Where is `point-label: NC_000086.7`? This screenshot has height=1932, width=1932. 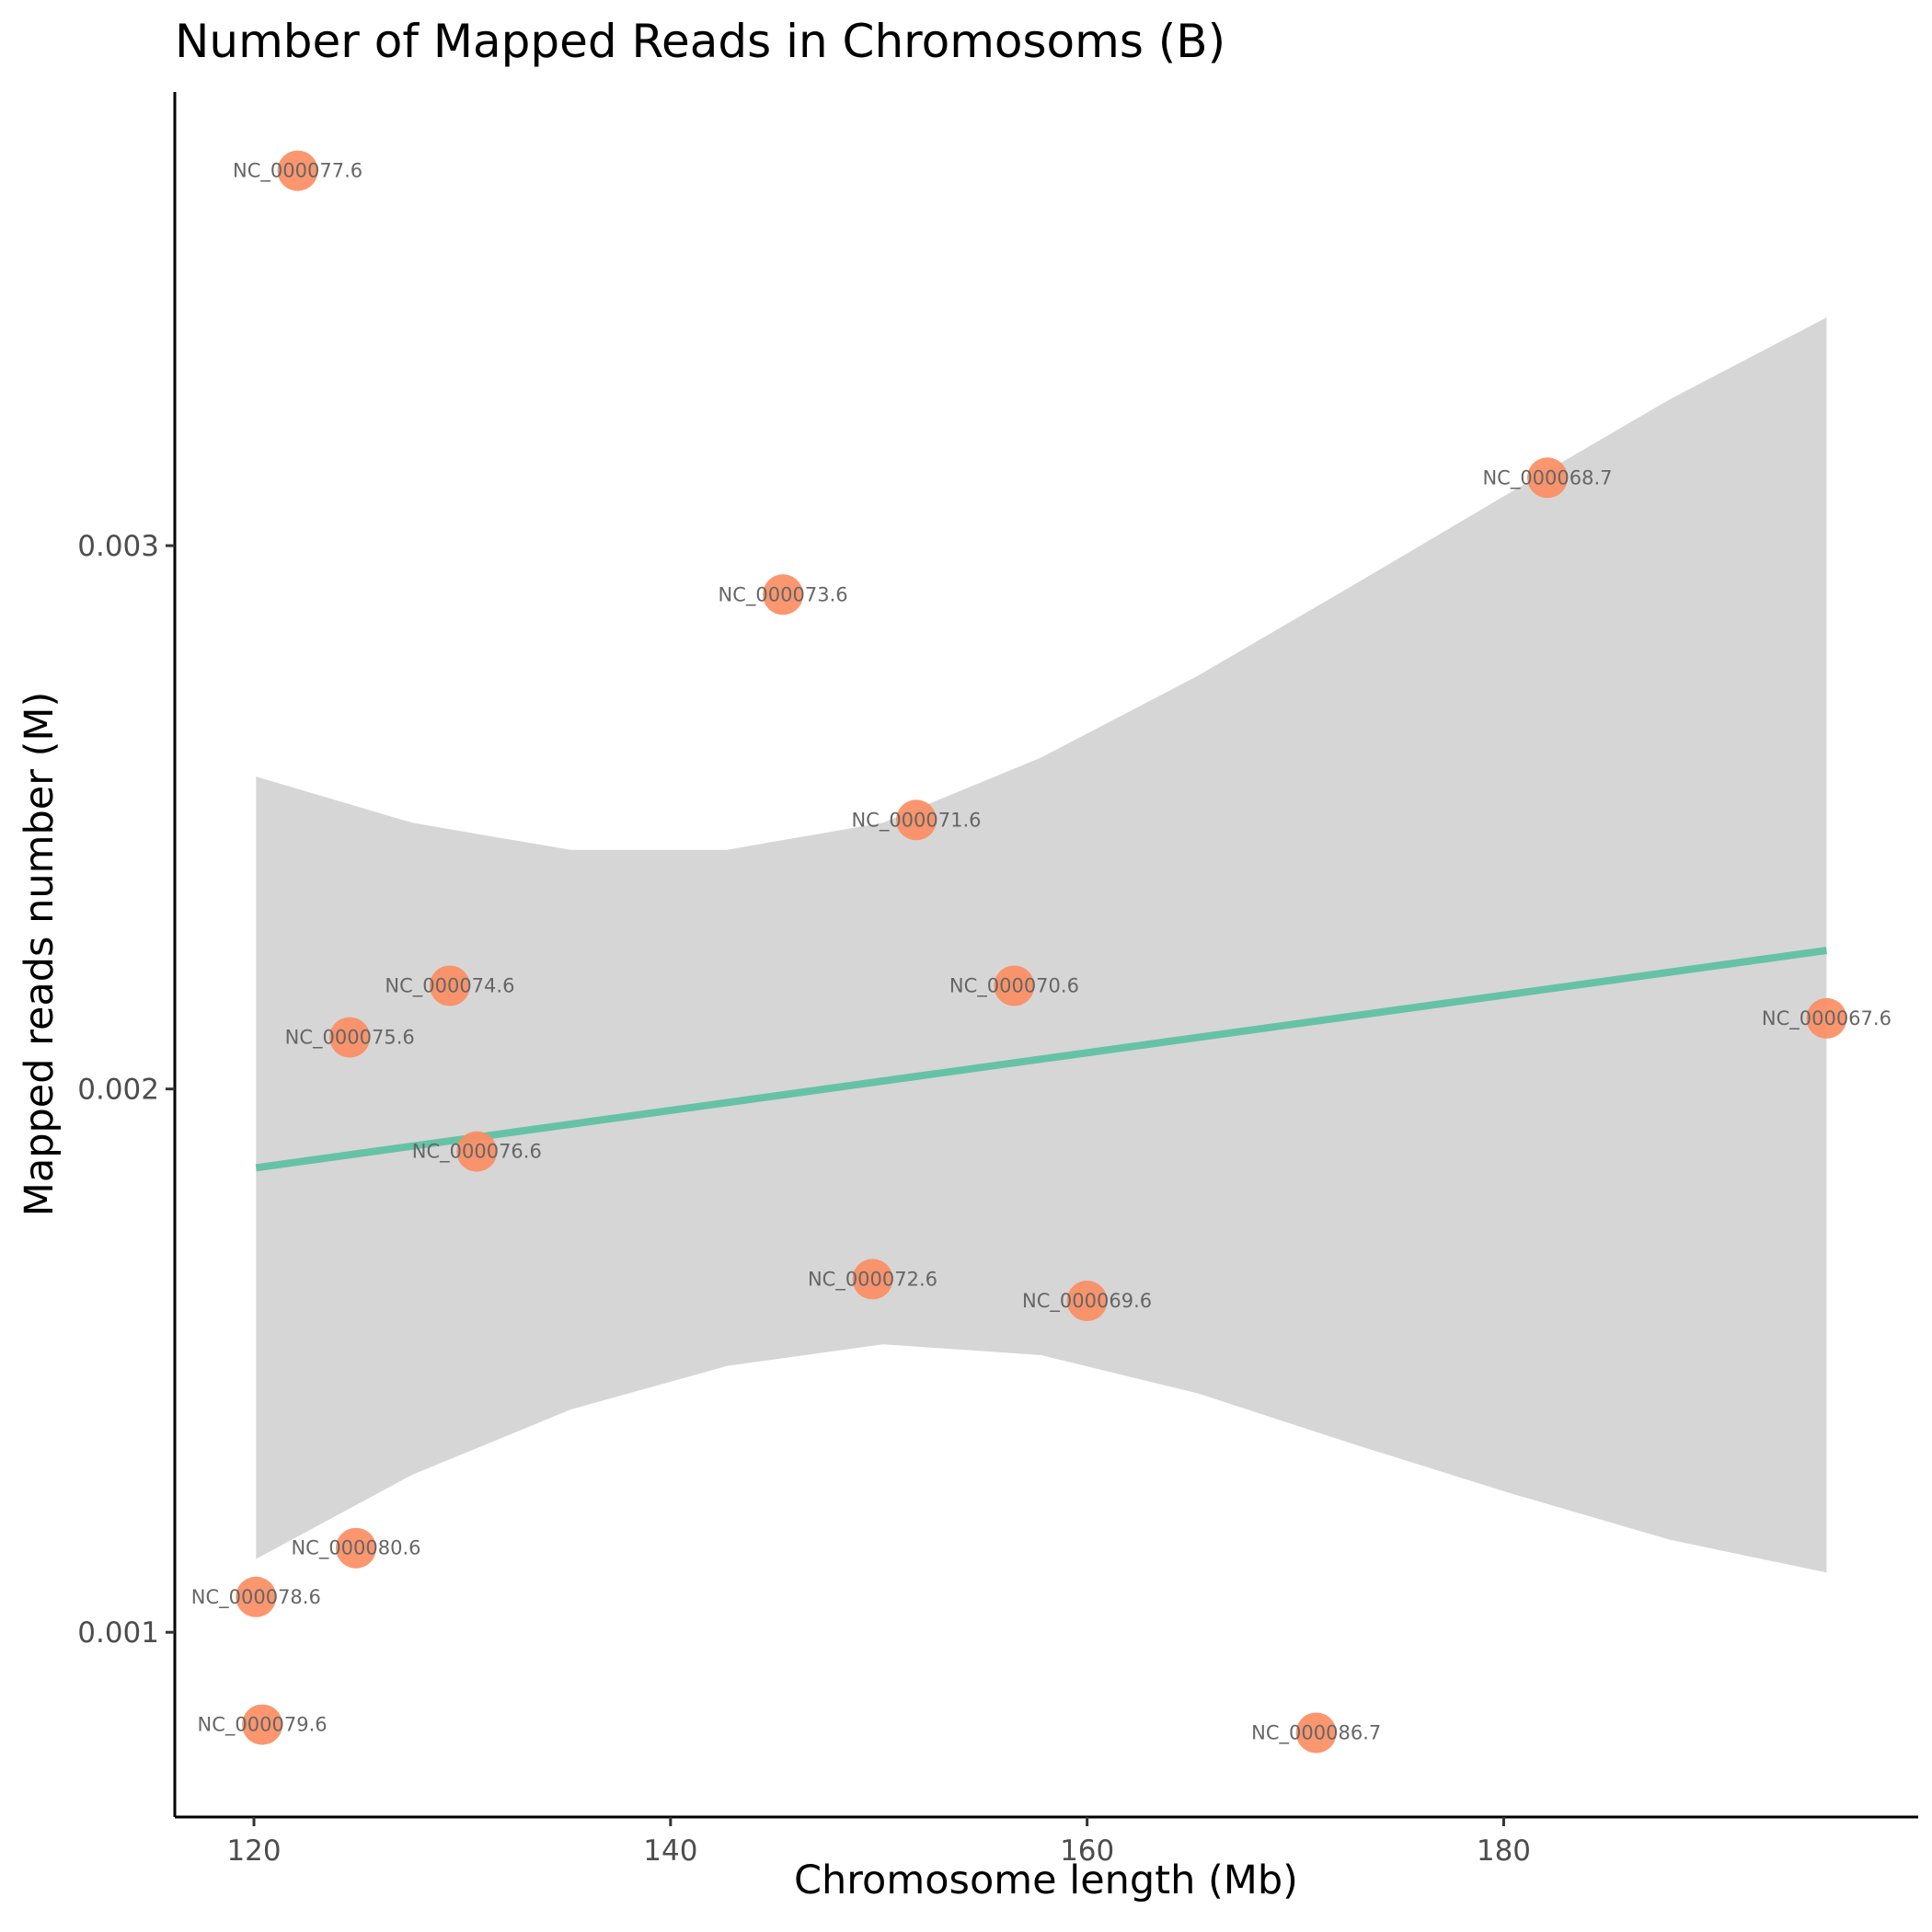 point-label: NC_000086.7 is located at coordinates (1316, 1733).